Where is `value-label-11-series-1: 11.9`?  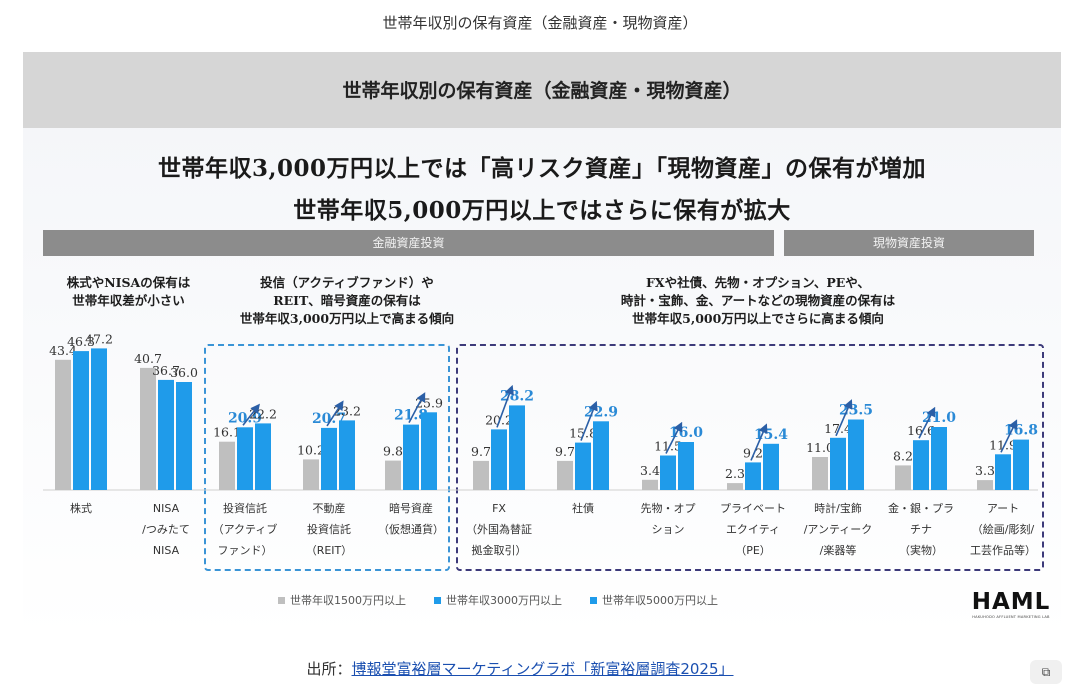 value-label-11-series-1: 11.9 is located at coordinates (1003, 444).